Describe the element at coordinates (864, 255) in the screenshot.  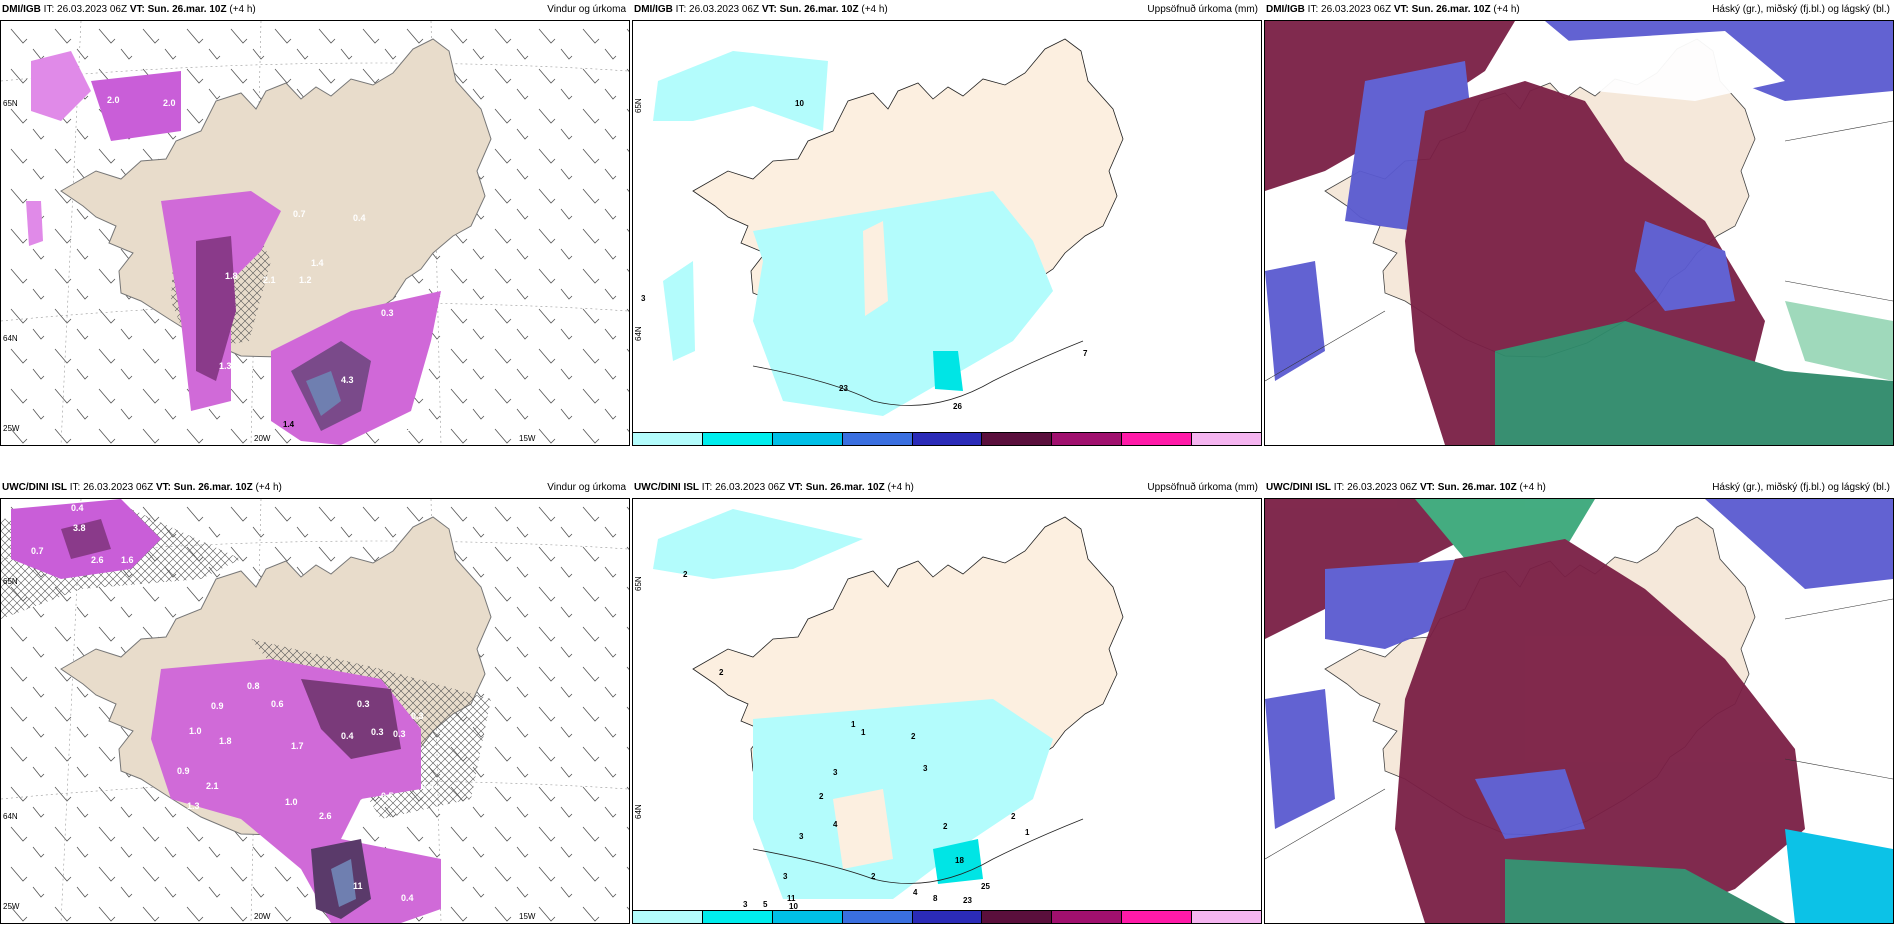
I see `accum-values: 10 3 23 26 7` at that location.